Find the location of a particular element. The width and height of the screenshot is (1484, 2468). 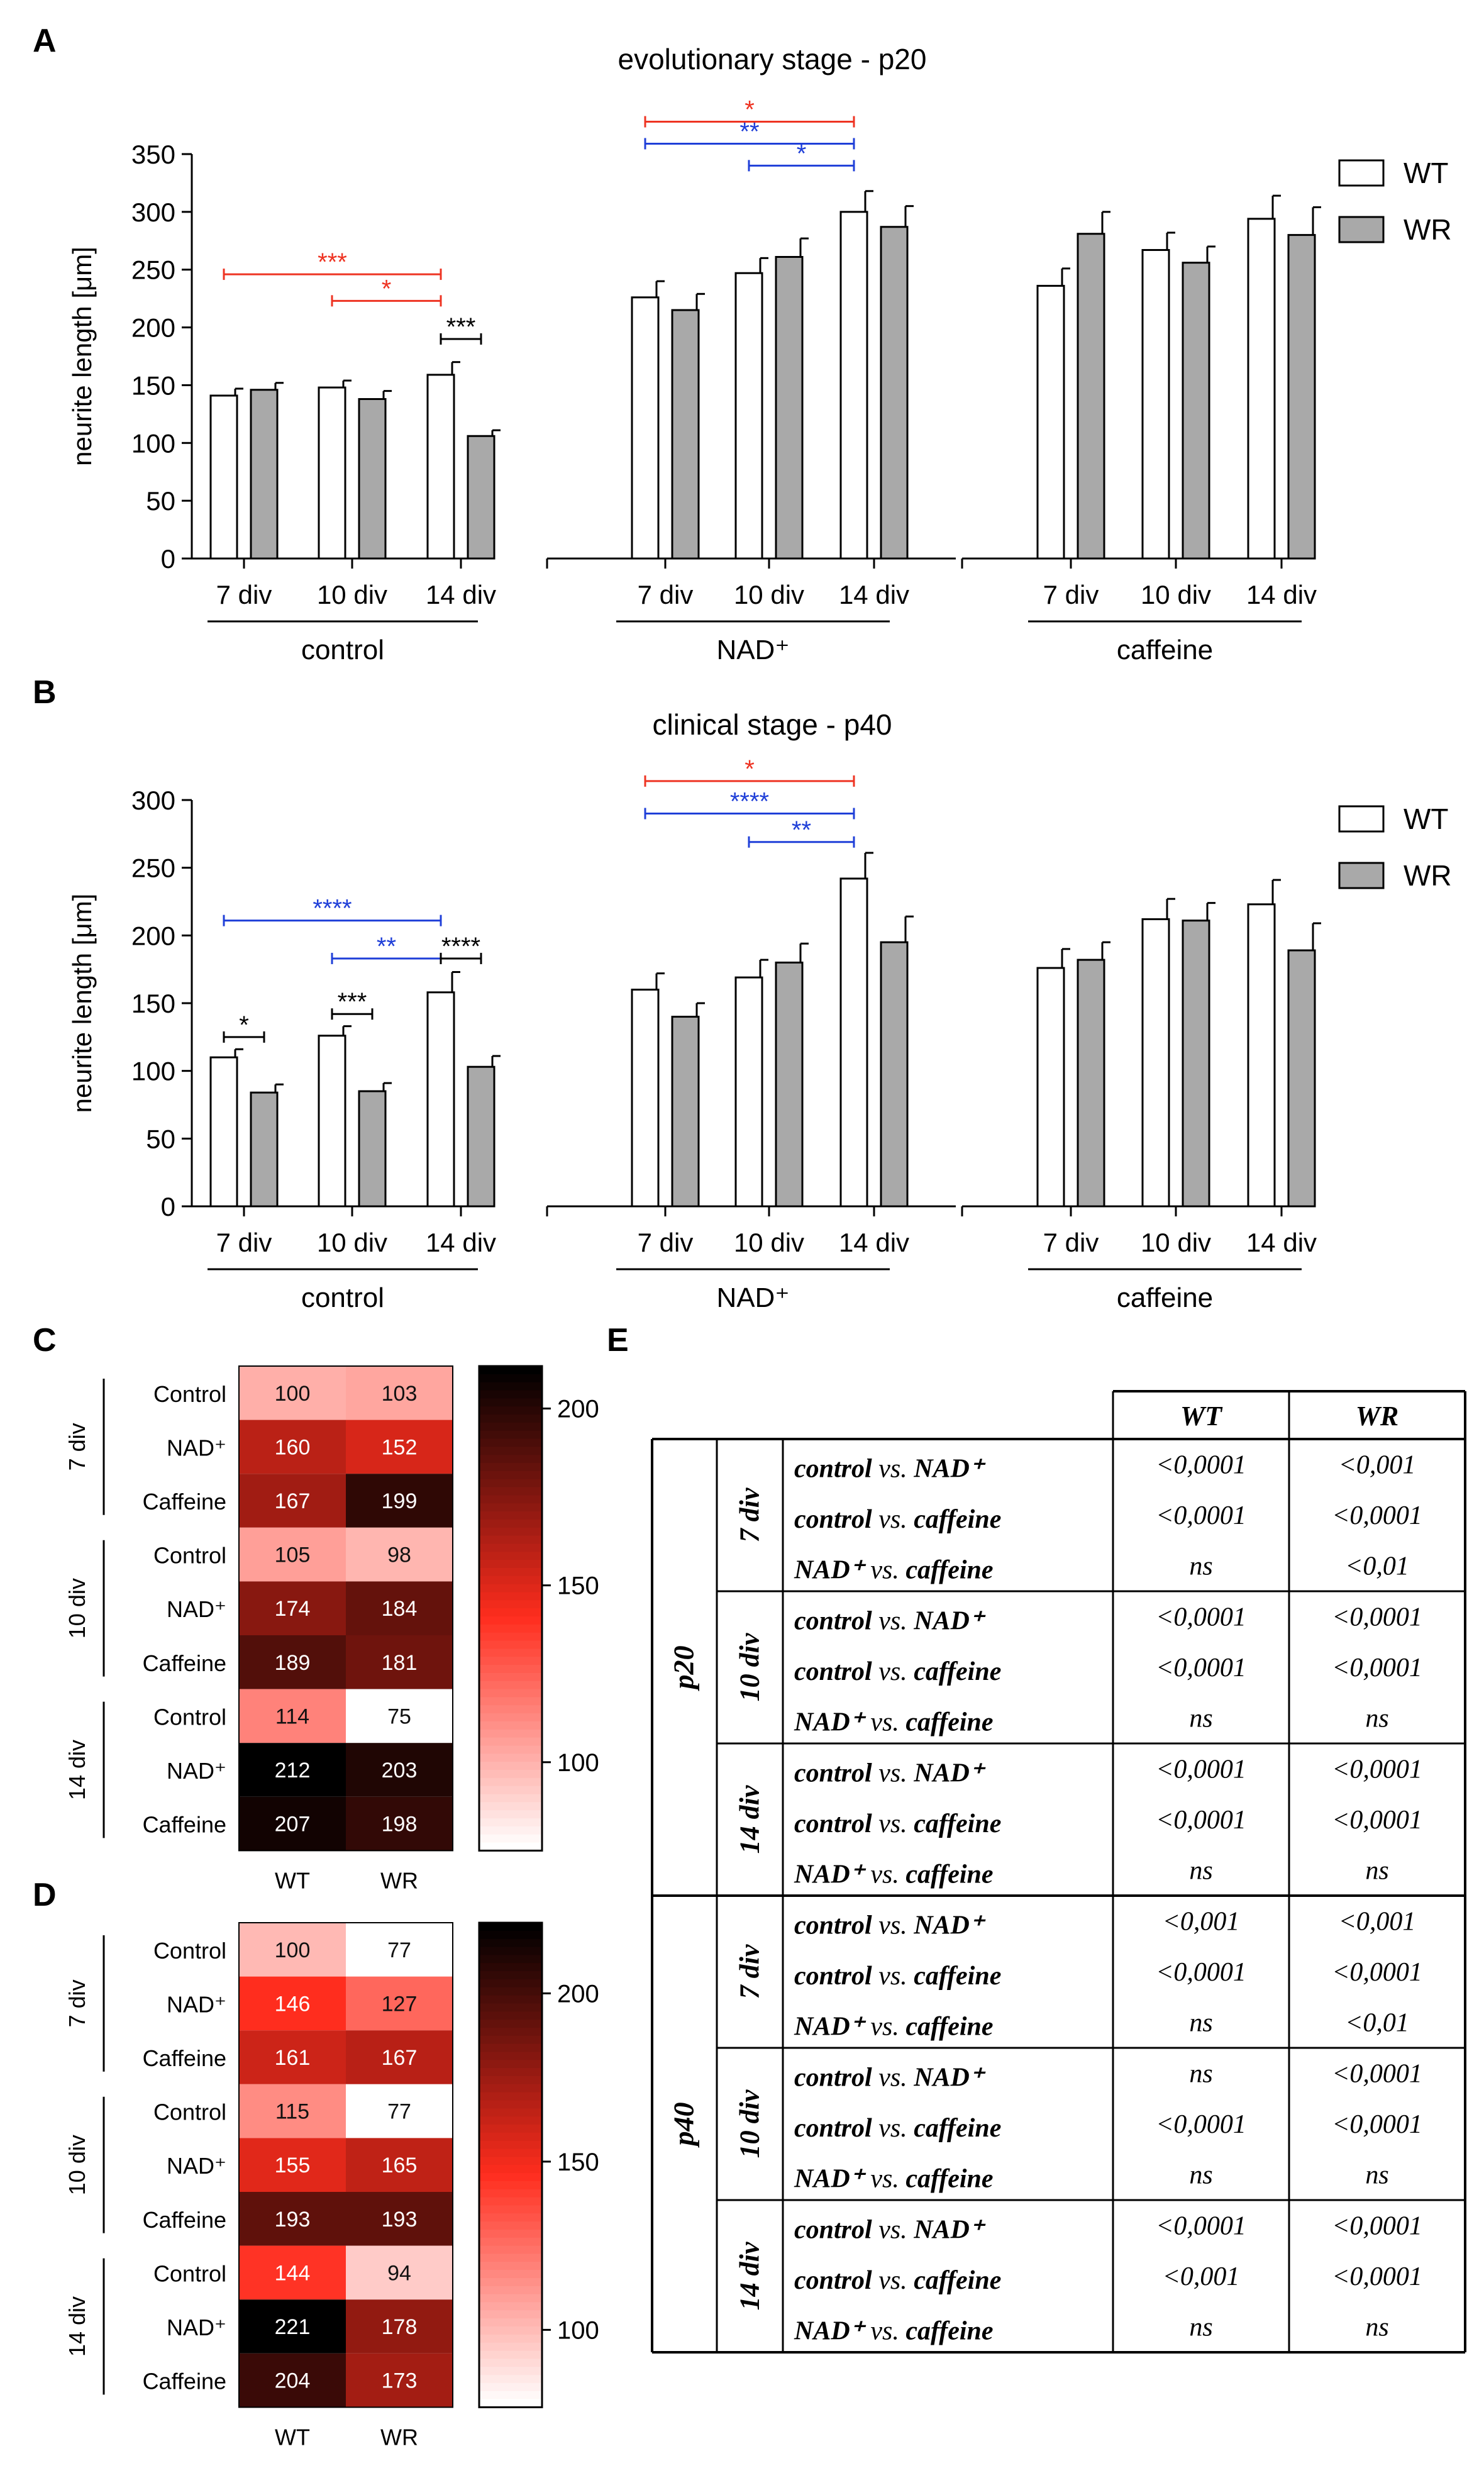

heatmap-value: 198 is located at coordinates (400, 1825).